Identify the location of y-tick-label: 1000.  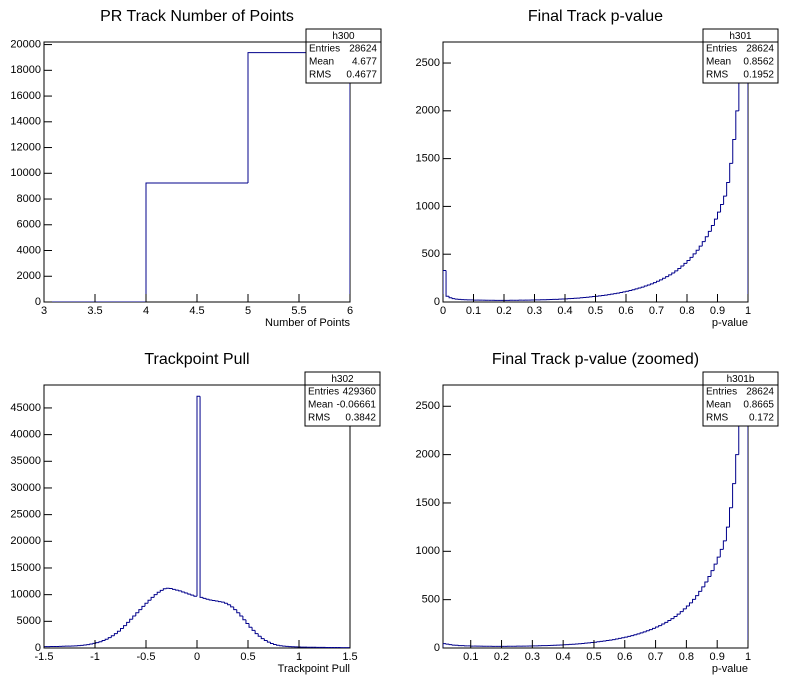
(428, 206).